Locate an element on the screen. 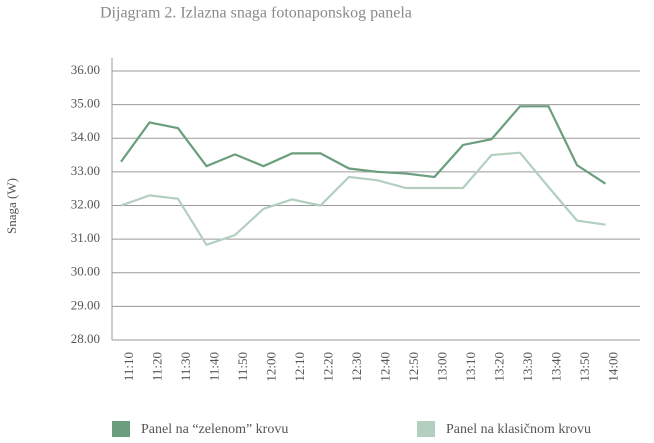 The width and height of the screenshot is (654, 443). x-tick-label: 13:10 is located at coordinates (470, 367).